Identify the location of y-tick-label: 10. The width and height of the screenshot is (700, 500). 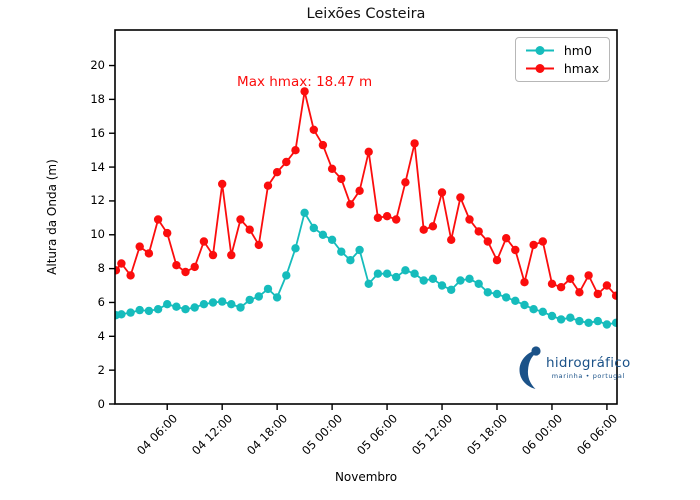
(97, 234).